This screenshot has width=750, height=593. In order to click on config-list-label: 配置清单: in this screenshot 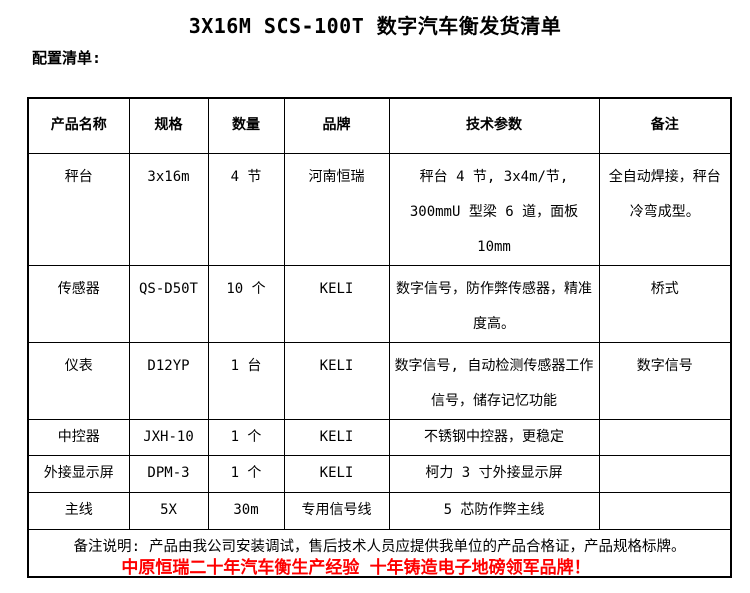, I will do `click(67, 58)`.